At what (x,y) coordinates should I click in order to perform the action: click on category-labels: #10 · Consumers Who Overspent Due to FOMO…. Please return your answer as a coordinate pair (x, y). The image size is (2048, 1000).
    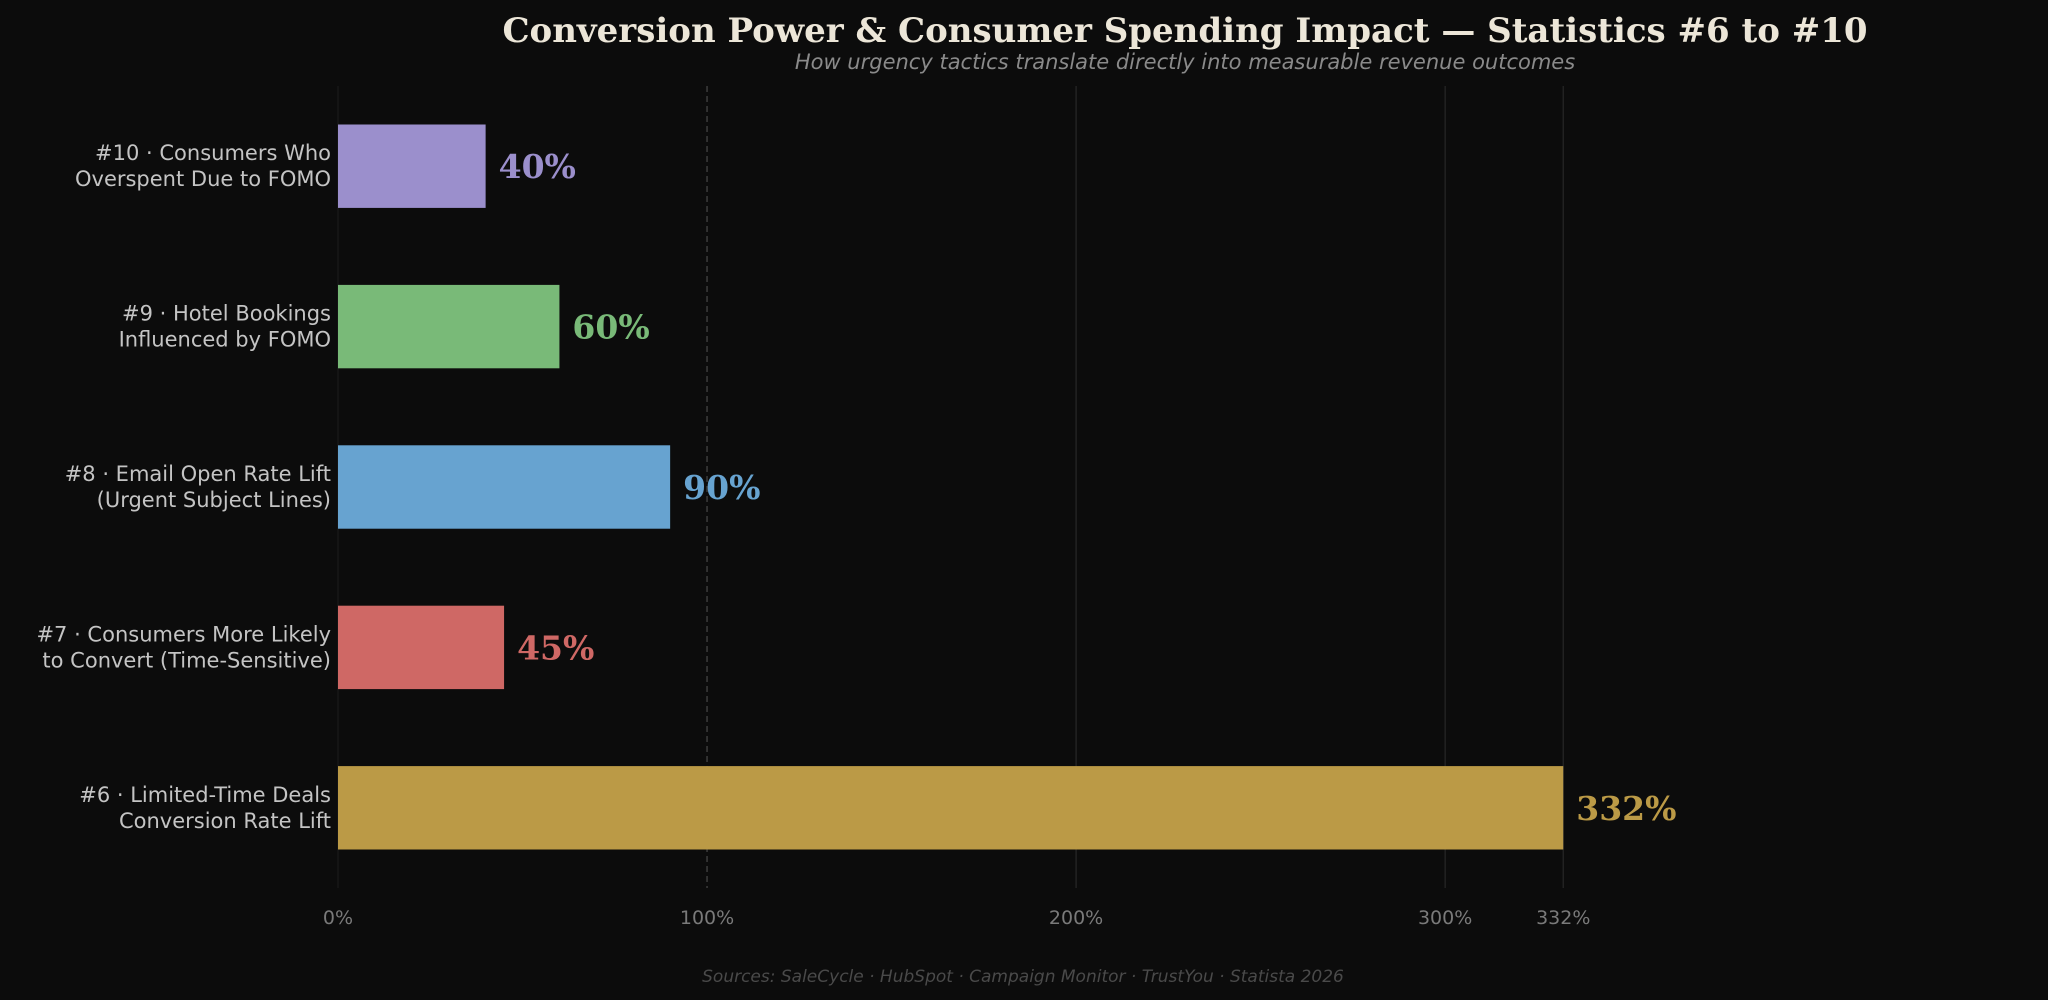
    Looking at the image, I should click on (183, 487).